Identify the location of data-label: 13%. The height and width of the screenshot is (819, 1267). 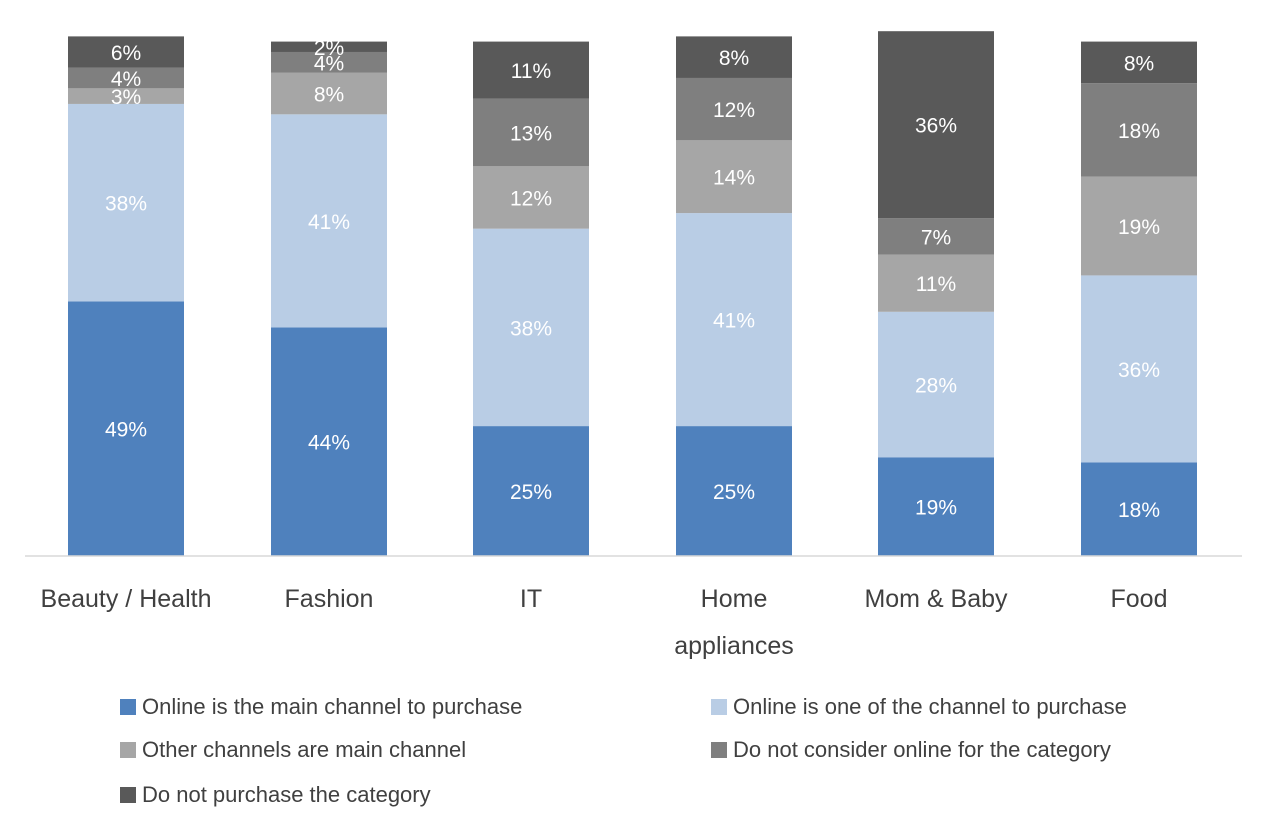
(531, 134).